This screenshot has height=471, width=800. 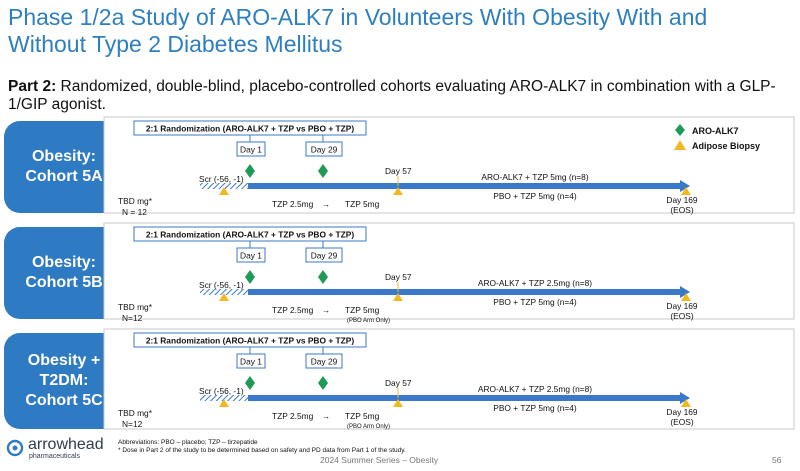 What do you see at coordinates (15, 448) in the screenshot?
I see `arrowhead-logo-icon` at bounding box center [15, 448].